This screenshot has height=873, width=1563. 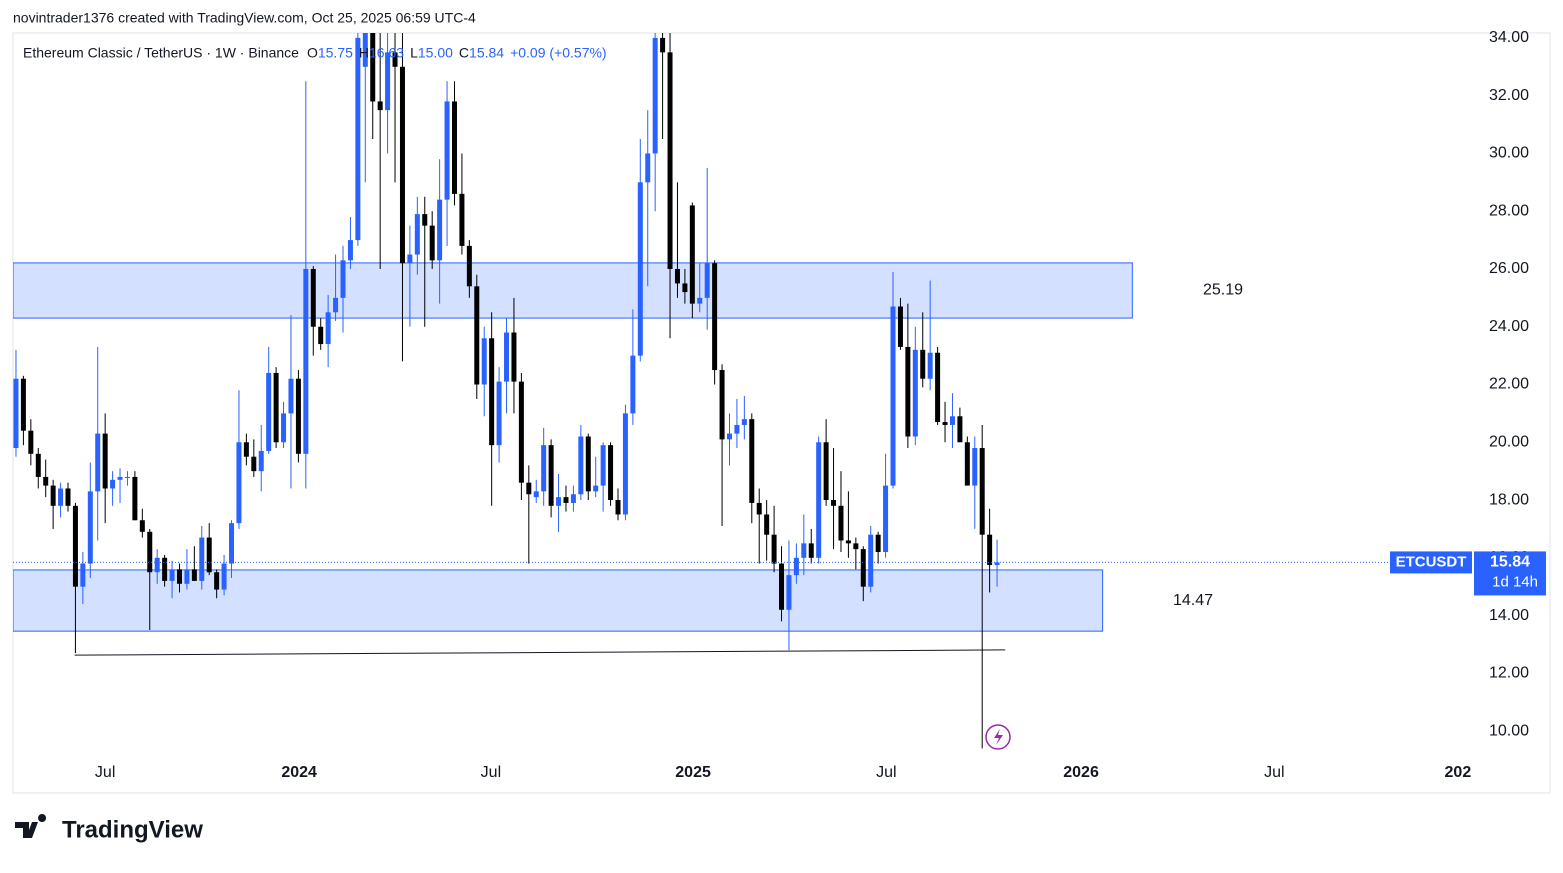 I want to click on y-tick-label: 18.00, so click(x=1509, y=499).